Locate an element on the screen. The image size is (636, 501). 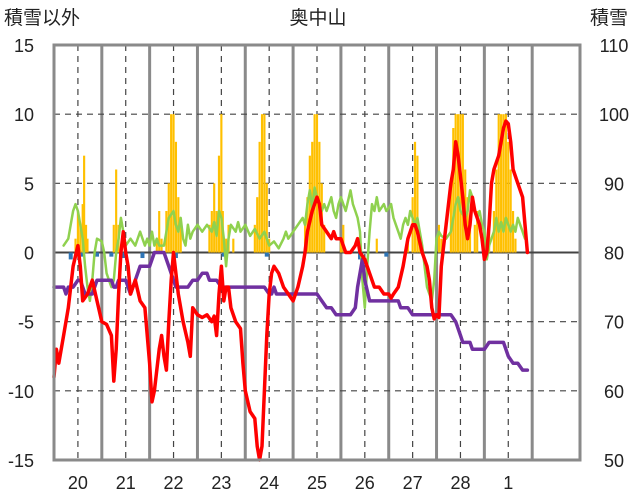
x-tick-label: 22 is located at coordinates (174, 483).